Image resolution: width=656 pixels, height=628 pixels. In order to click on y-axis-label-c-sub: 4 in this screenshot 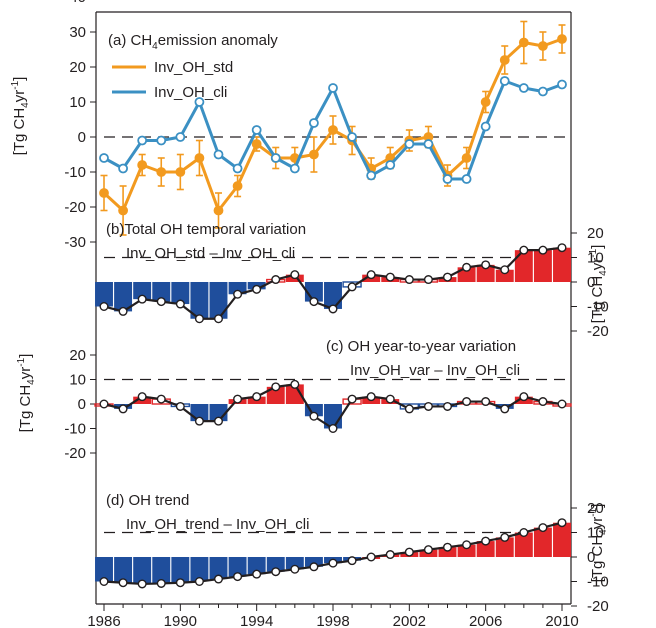, I will do `click(31, 382)`.